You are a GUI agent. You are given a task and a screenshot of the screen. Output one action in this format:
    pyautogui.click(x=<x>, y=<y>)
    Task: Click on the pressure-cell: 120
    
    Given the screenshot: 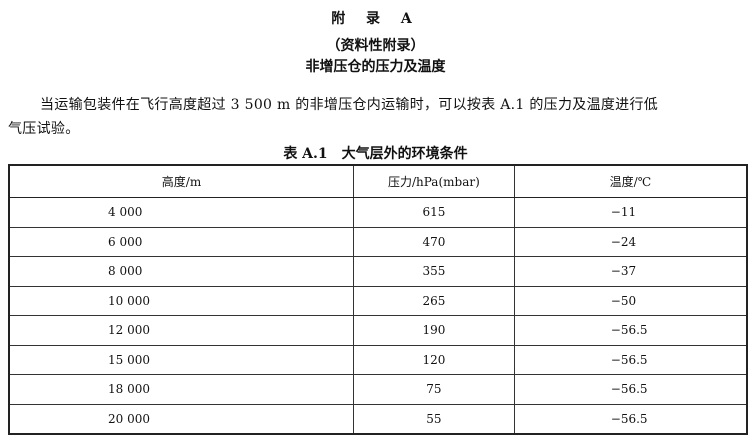 What is the action you would take?
    pyautogui.click(x=434, y=359)
    